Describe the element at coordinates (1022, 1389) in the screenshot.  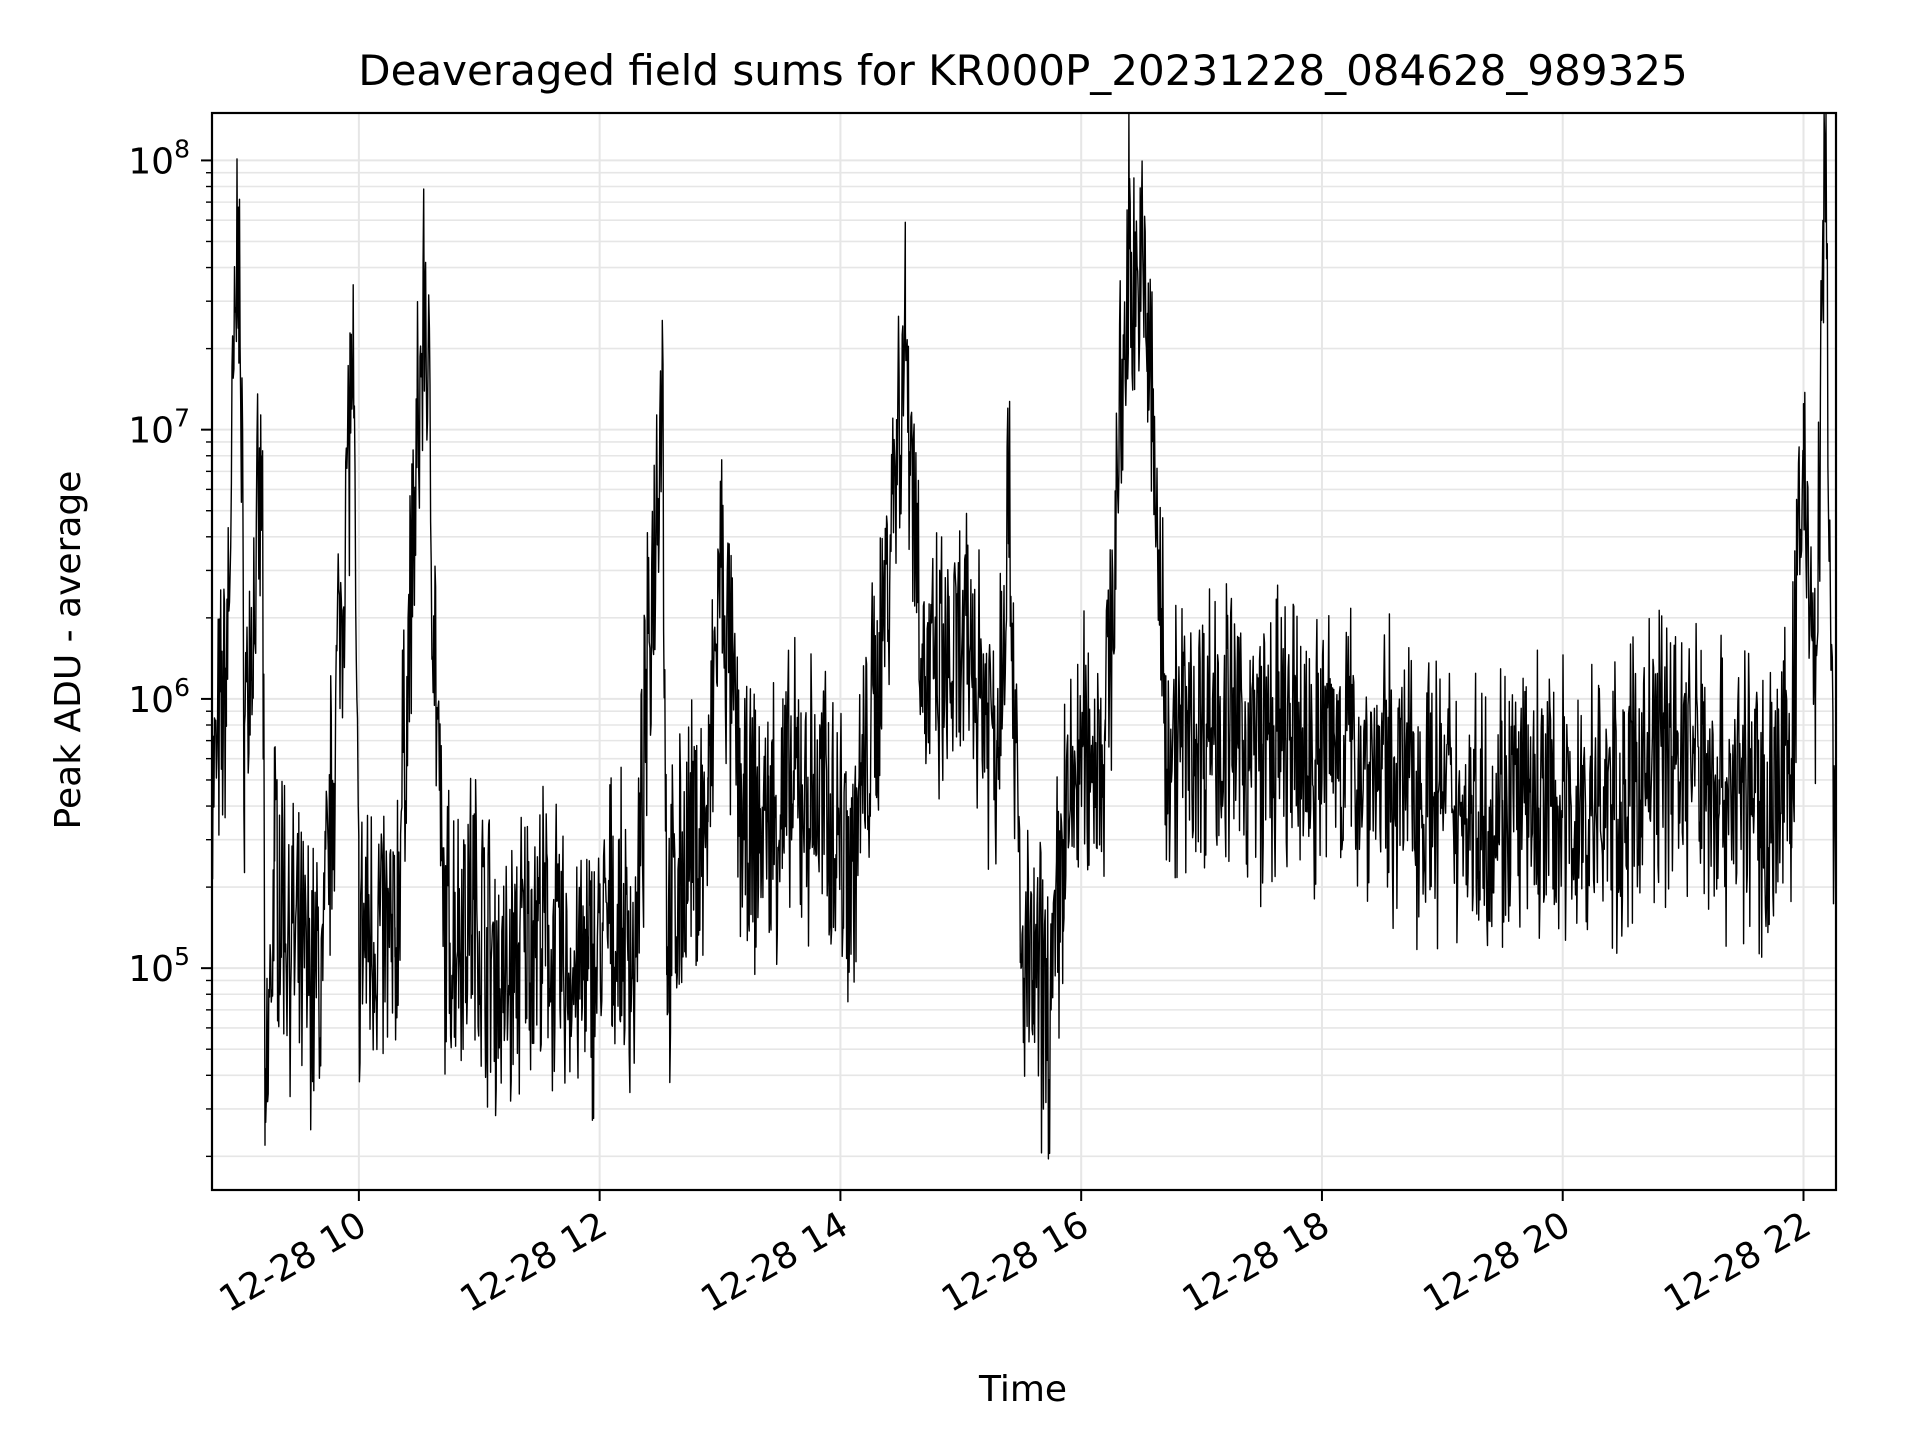
I see `x-axis-label: Time` at that location.